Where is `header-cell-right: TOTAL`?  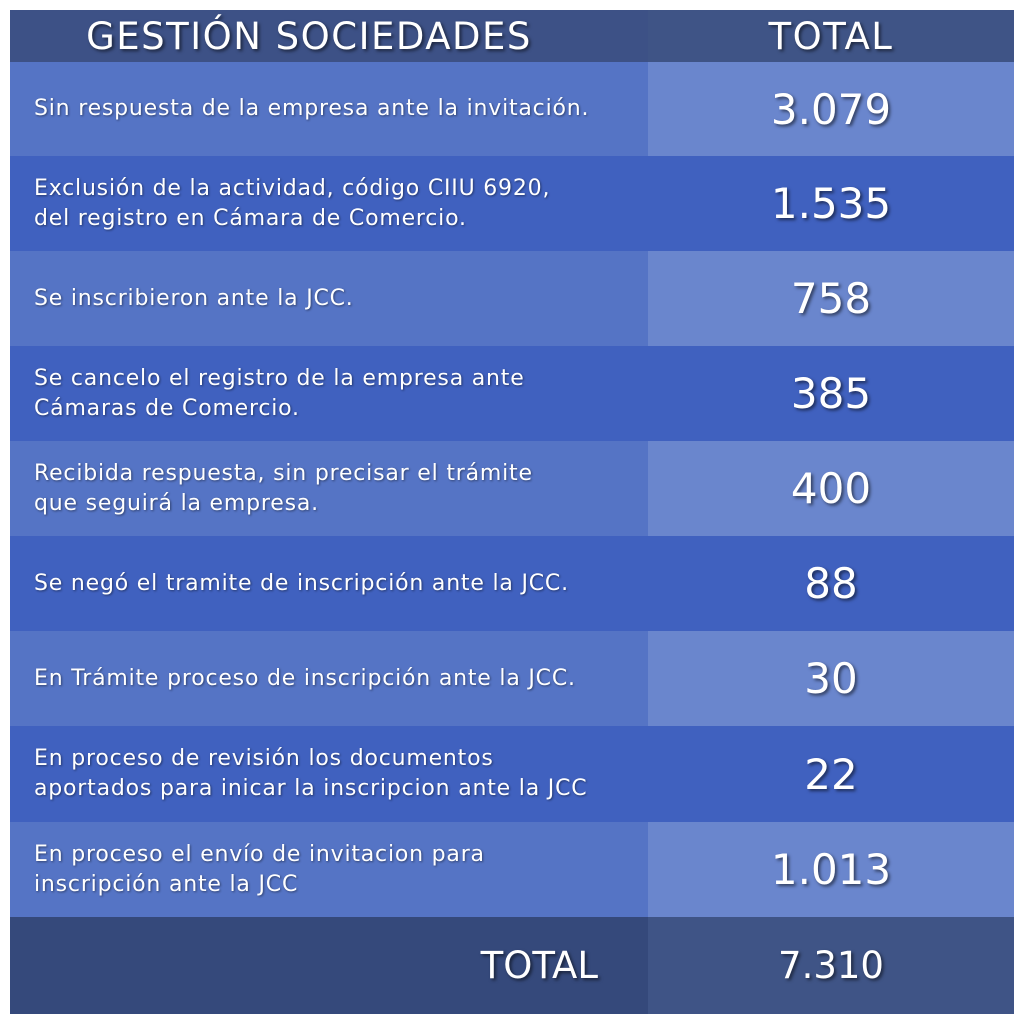 header-cell-right: TOTAL is located at coordinates (831, 36).